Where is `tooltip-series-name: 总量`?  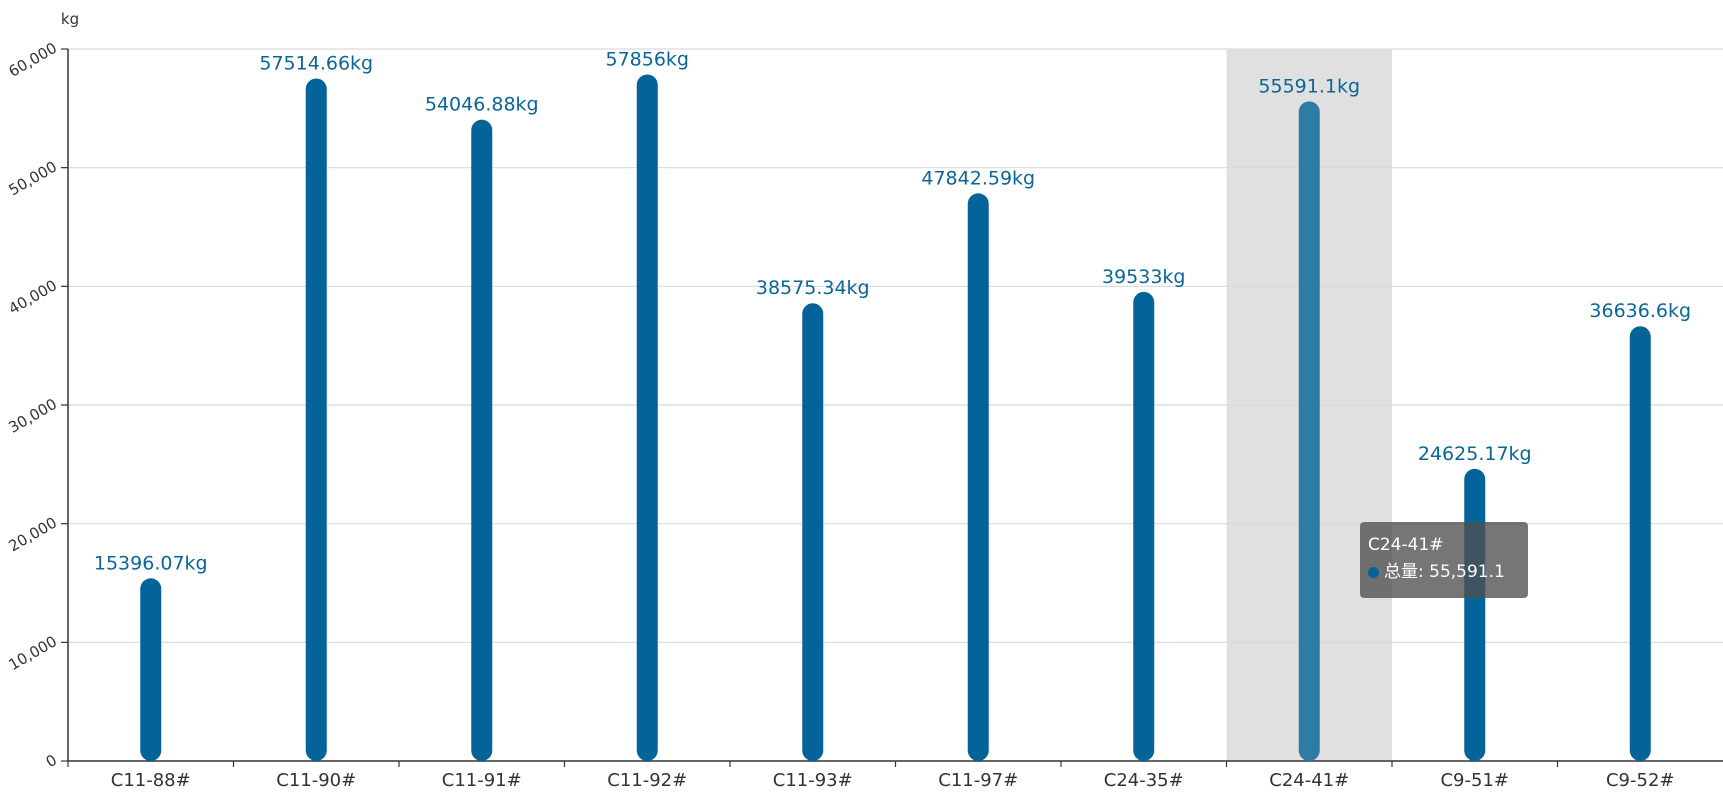
tooltip-series-name: 总量 is located at coordinates (1401, 572).